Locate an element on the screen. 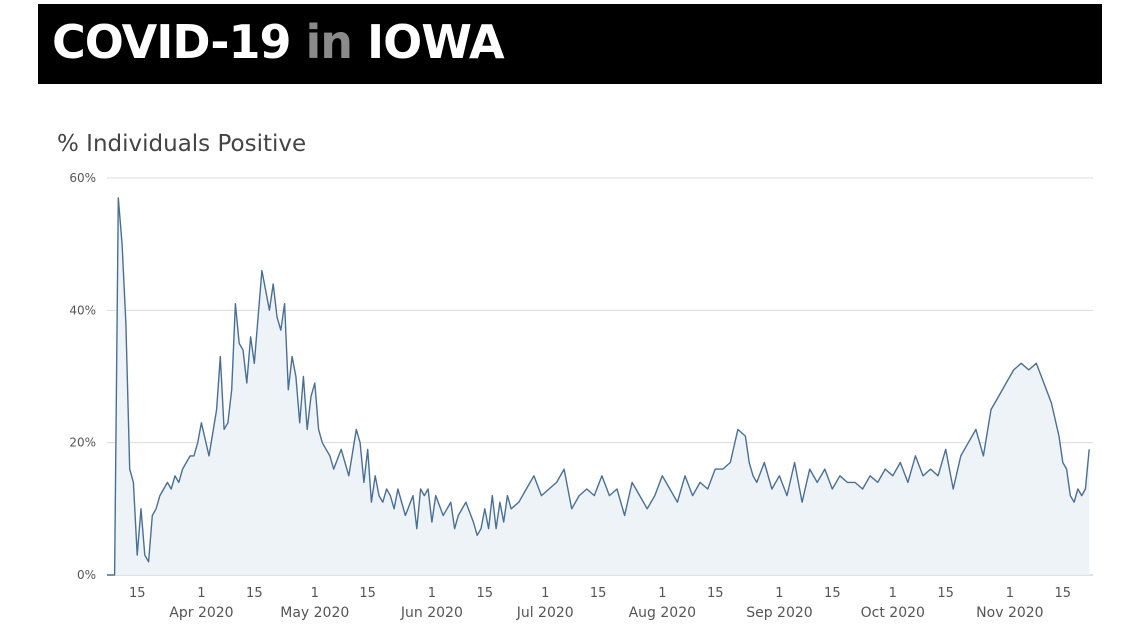 Image resolution: width=1140 pixels, height=641 pixels. x-tick-month-label: Jul 2020 is located at coordinates (545, 613).